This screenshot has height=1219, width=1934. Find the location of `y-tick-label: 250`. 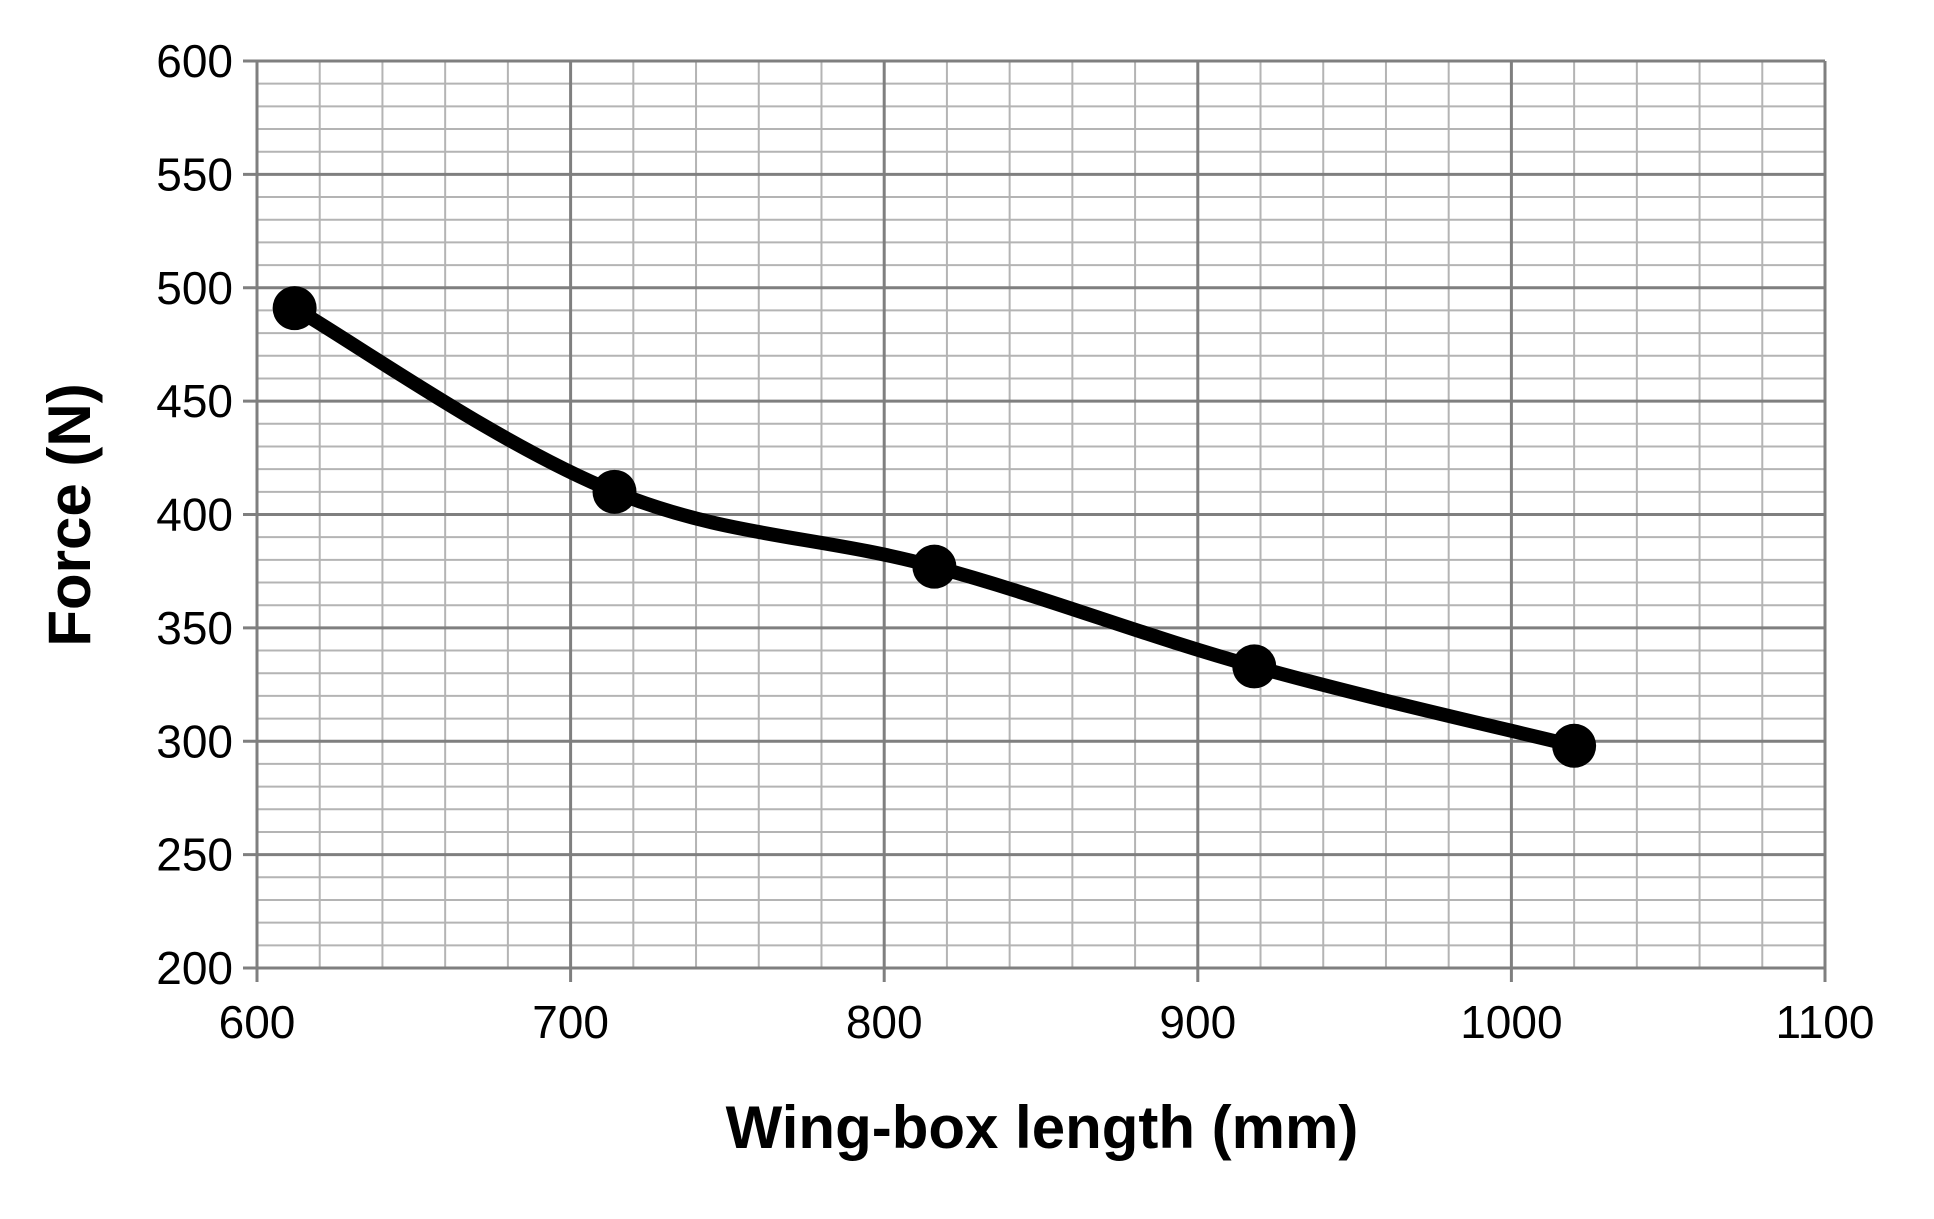

y-tick-label: 250 is located at coordinates (194, 855).